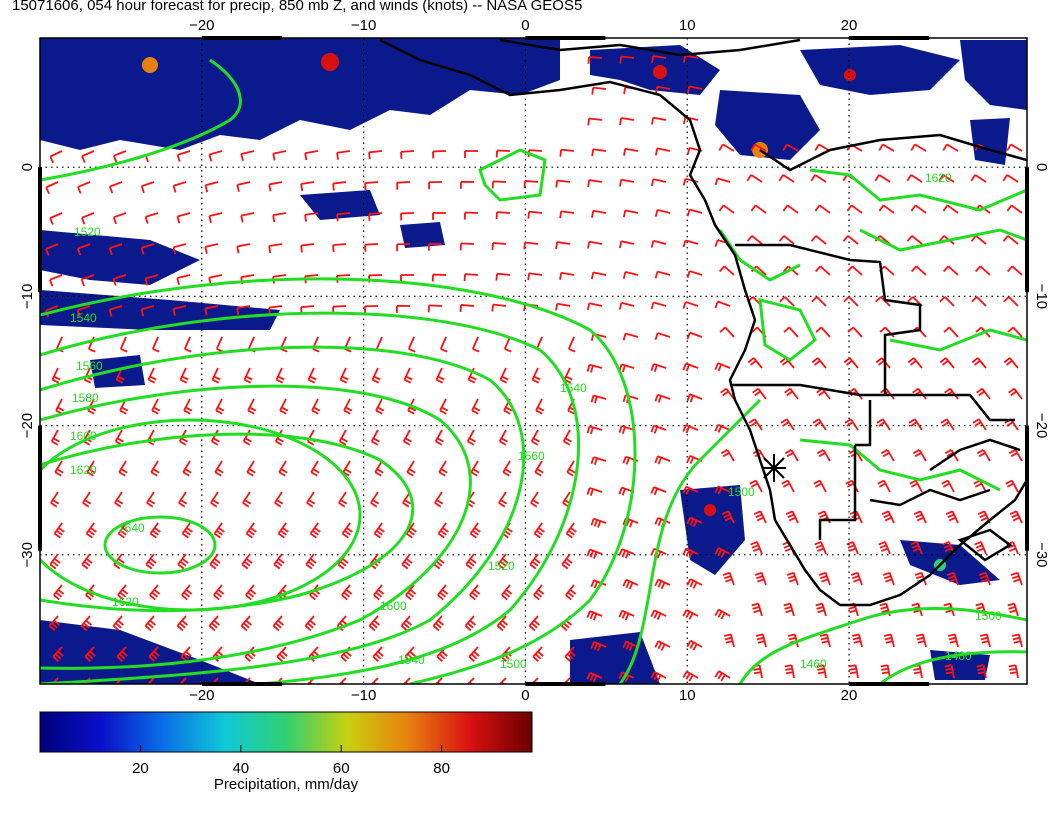 The image size is (1056, 816). What do you see at coordinates (363, 25) in the screenshot?
I see `lon-tick-label: −10` at bounding box center [363, 25].